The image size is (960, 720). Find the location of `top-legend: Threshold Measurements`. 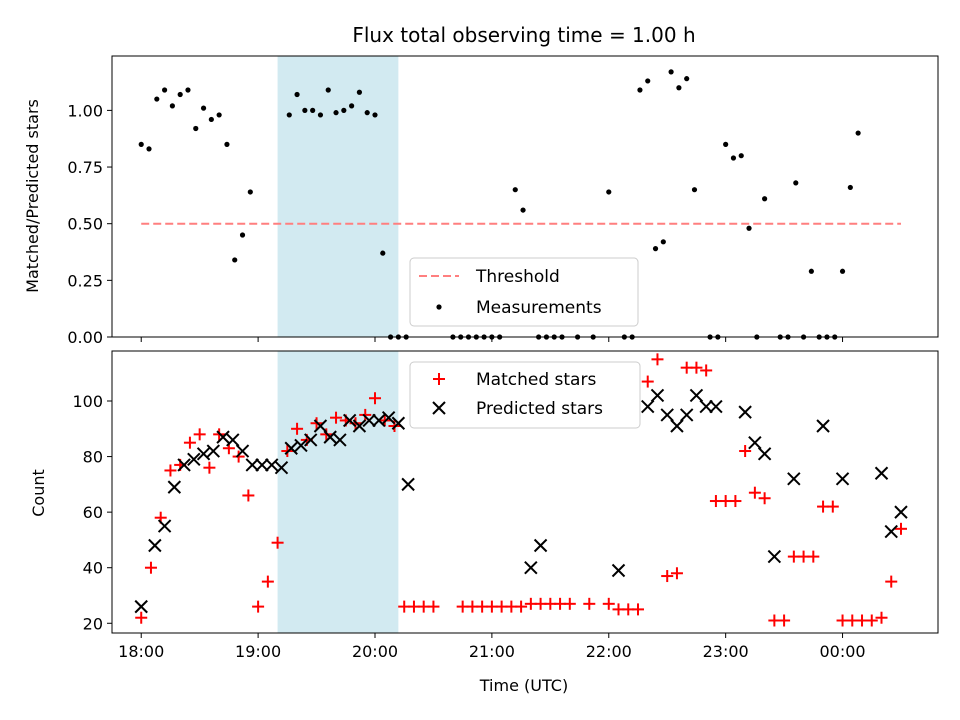

top-legend: Threshold Measurements is located at coordinates (524, 292).